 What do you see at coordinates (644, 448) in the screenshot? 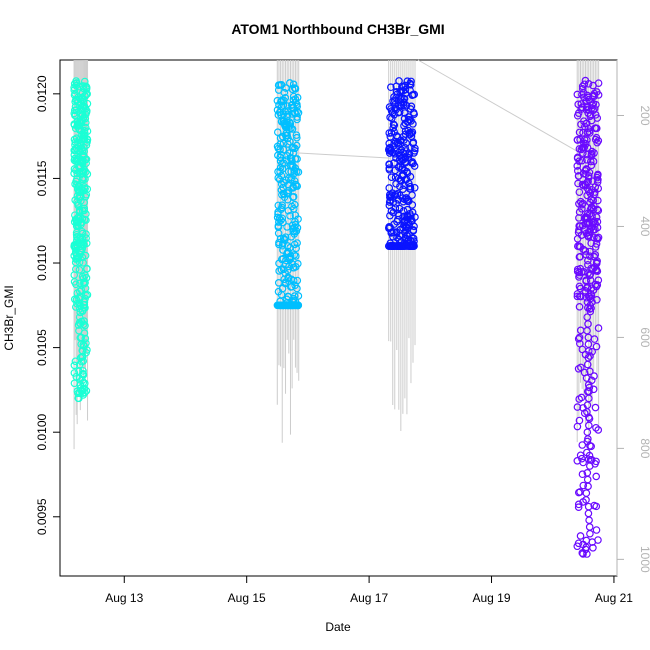
I see `y2-tick-label: 800` at bounding box center [644, 448].